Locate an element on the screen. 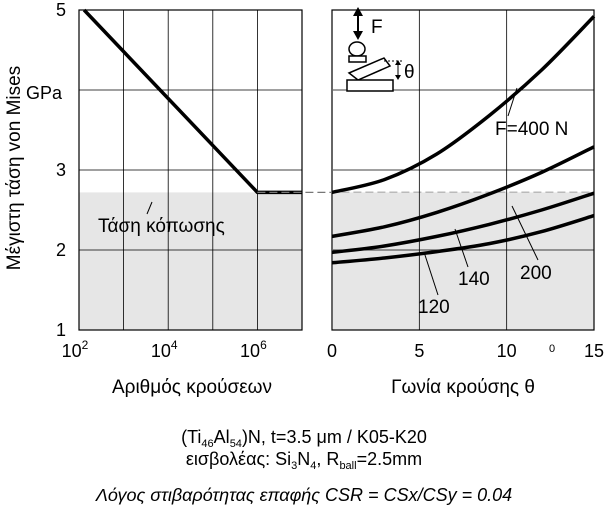 Image resolution: width=607 pixels, height=509 pixels. left-x-tick-label: 10⁴ is located at coordinates (164, 349).